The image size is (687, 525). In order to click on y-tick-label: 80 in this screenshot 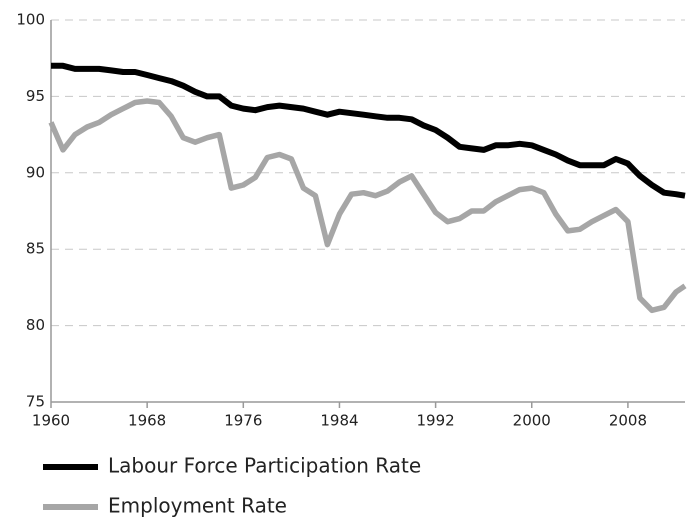, I will do `click(35, 325)`.